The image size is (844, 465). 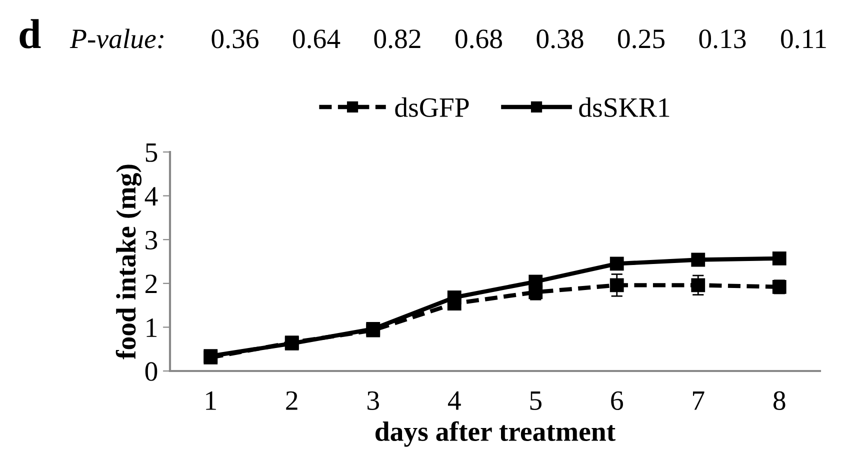 I want to click on x-tick-label: 8, so click(x=779, y=400).